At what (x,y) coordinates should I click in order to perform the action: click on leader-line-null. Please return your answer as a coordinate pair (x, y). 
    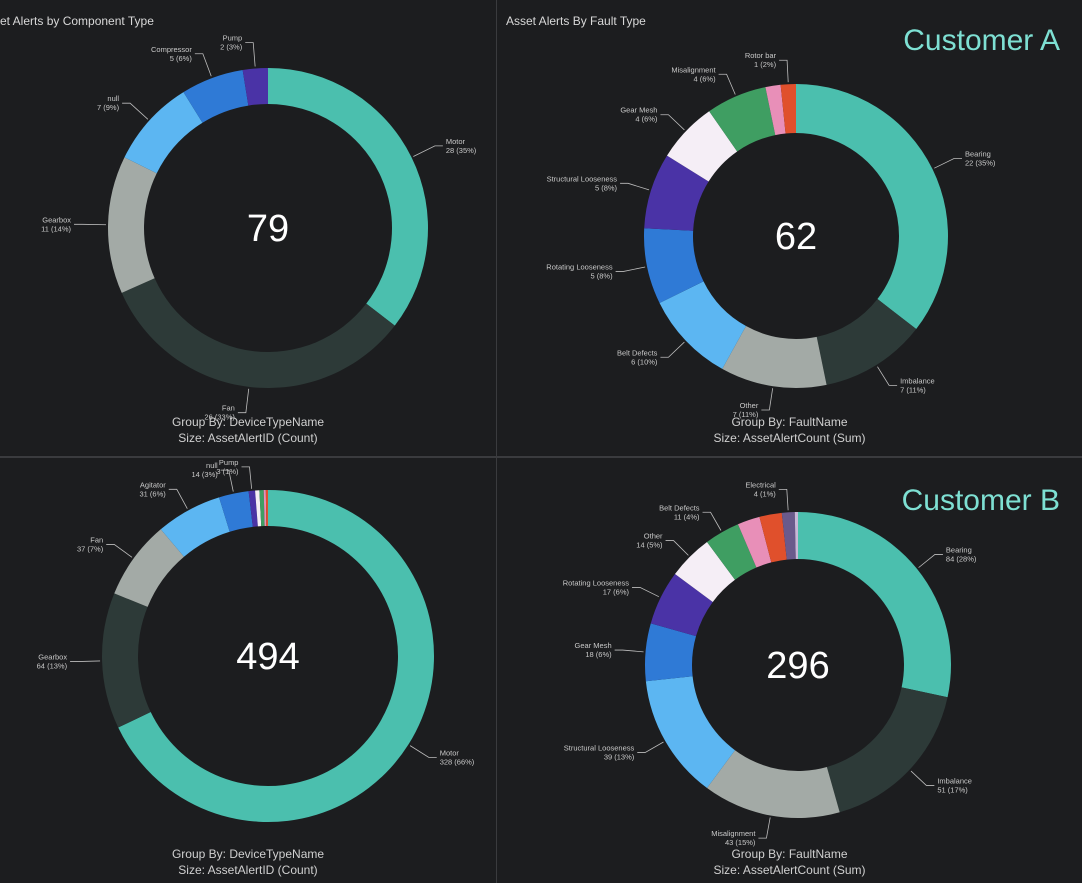
    Looking at the image, I should click on (227, 480).